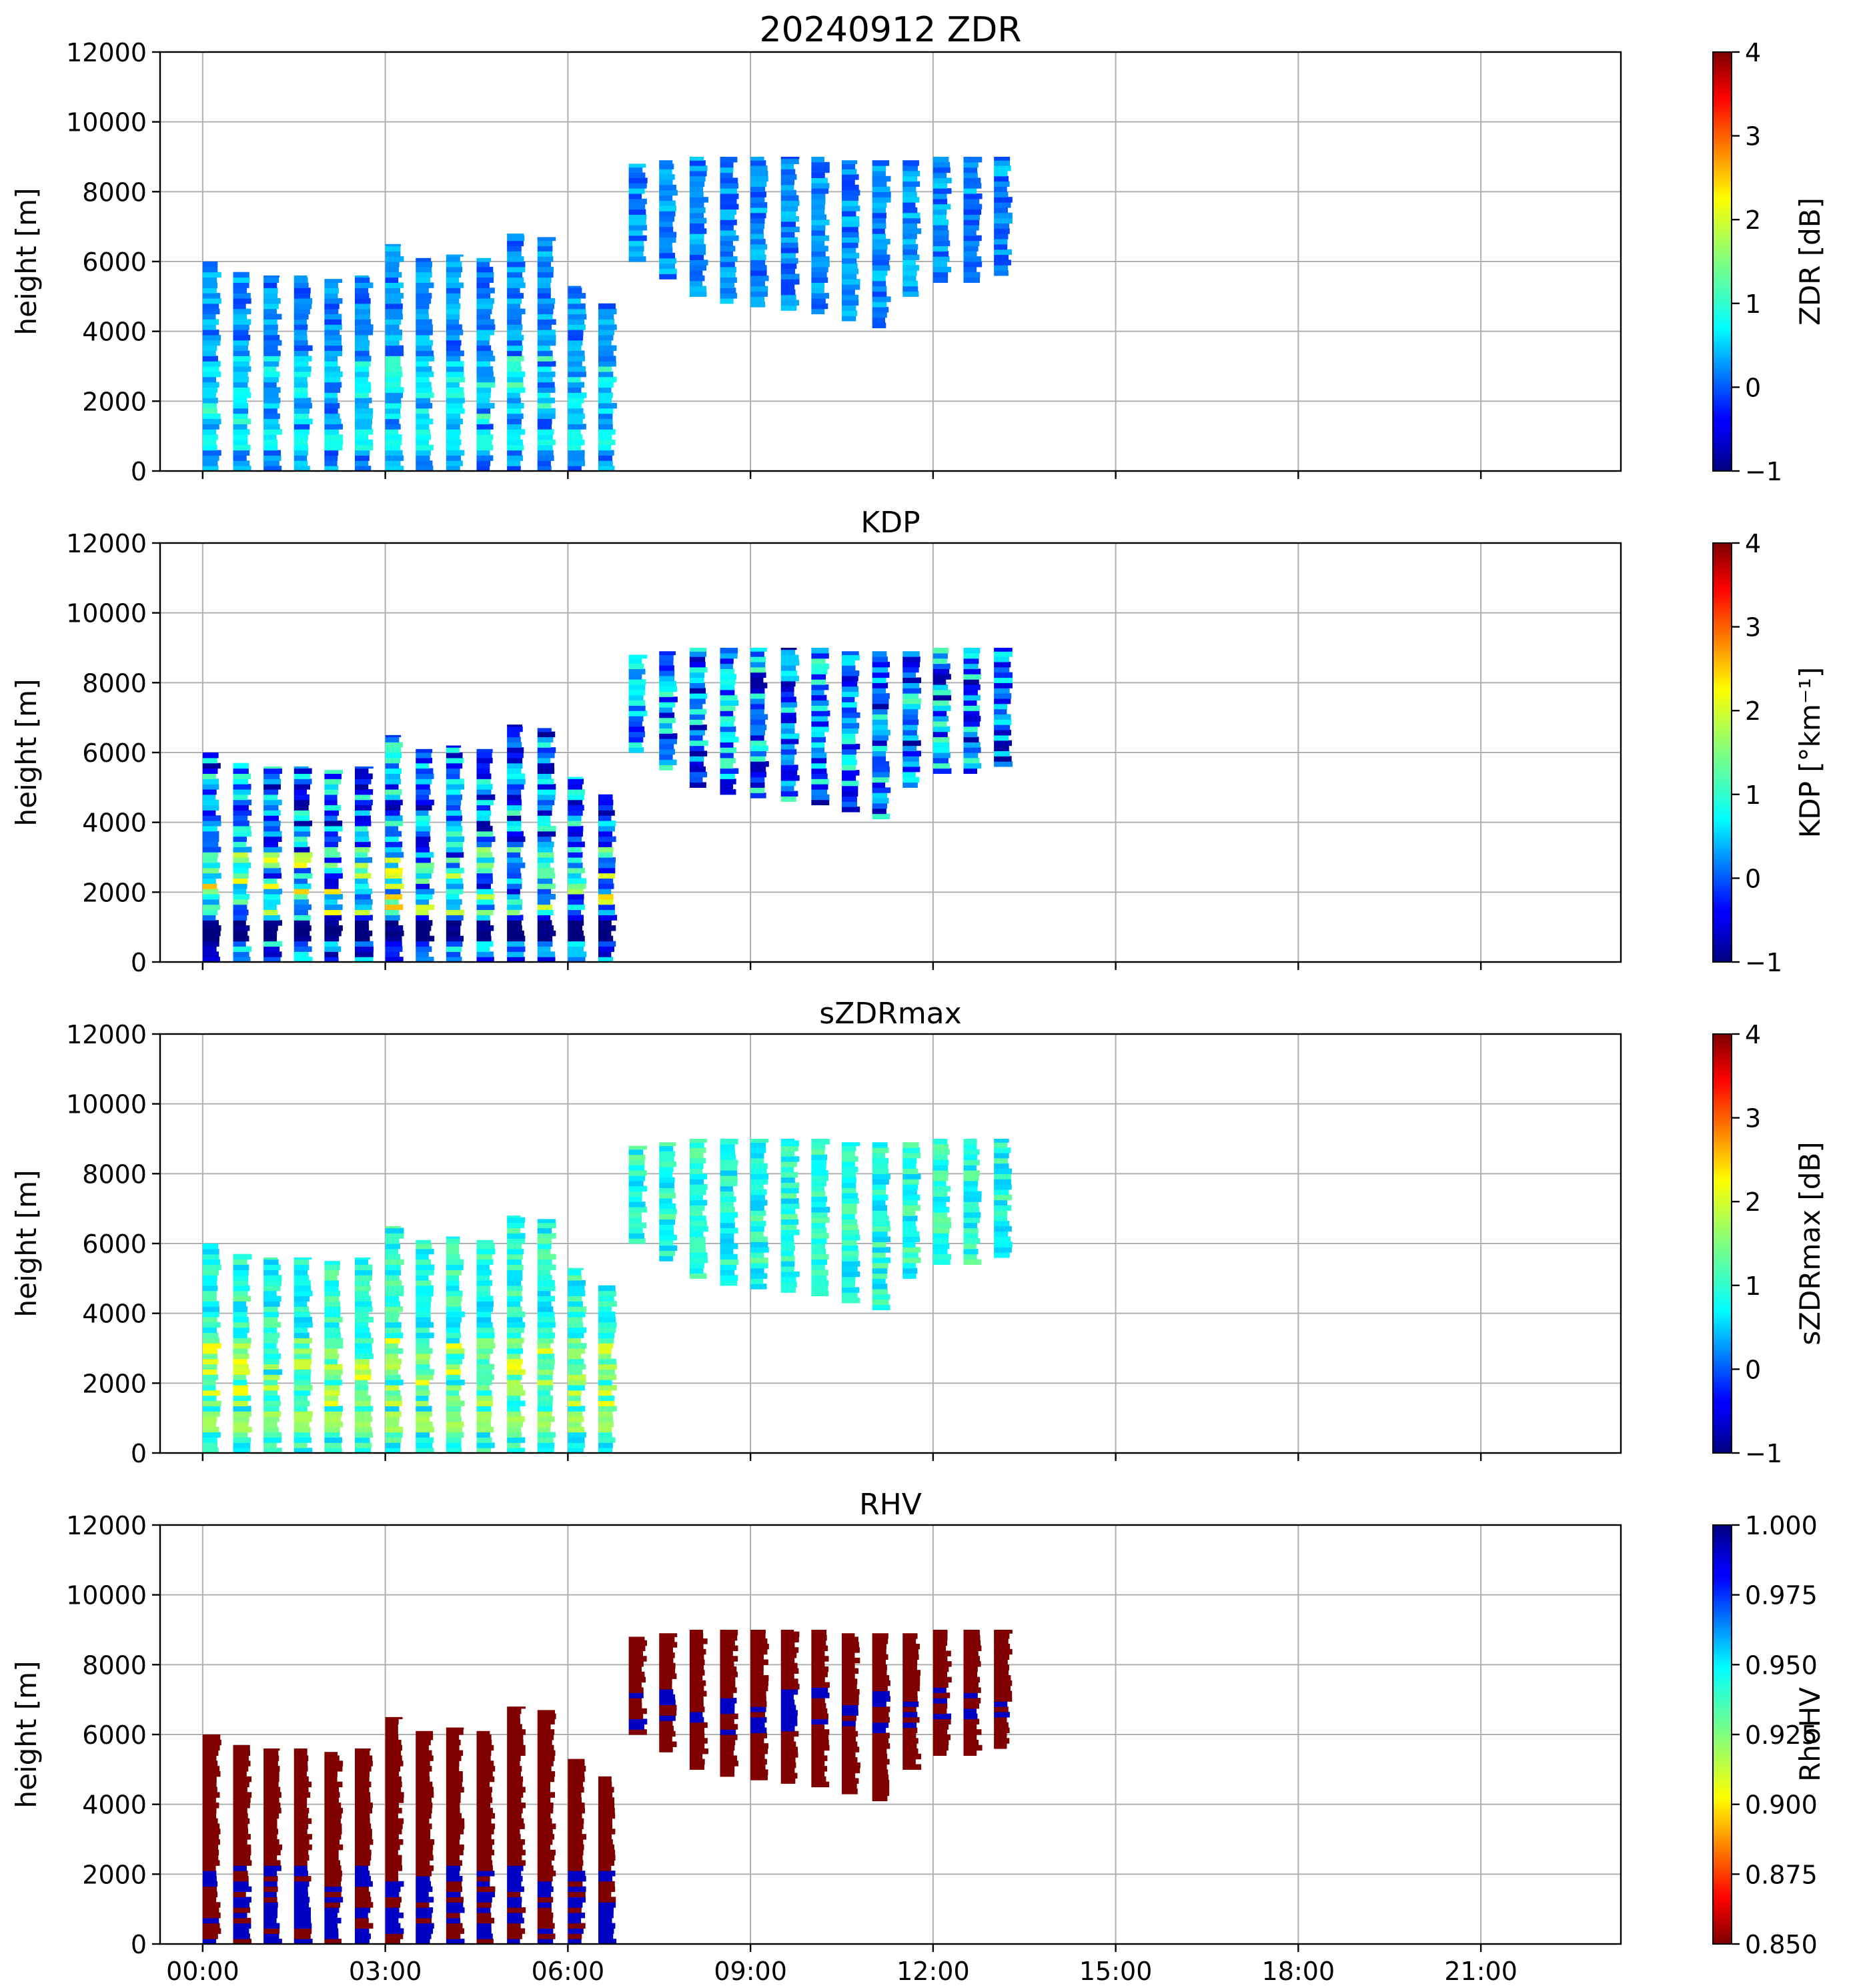 This screenshot has height=1988, width=1873. I want to click on x-tick-label: 09:00, so click(750, 1971).